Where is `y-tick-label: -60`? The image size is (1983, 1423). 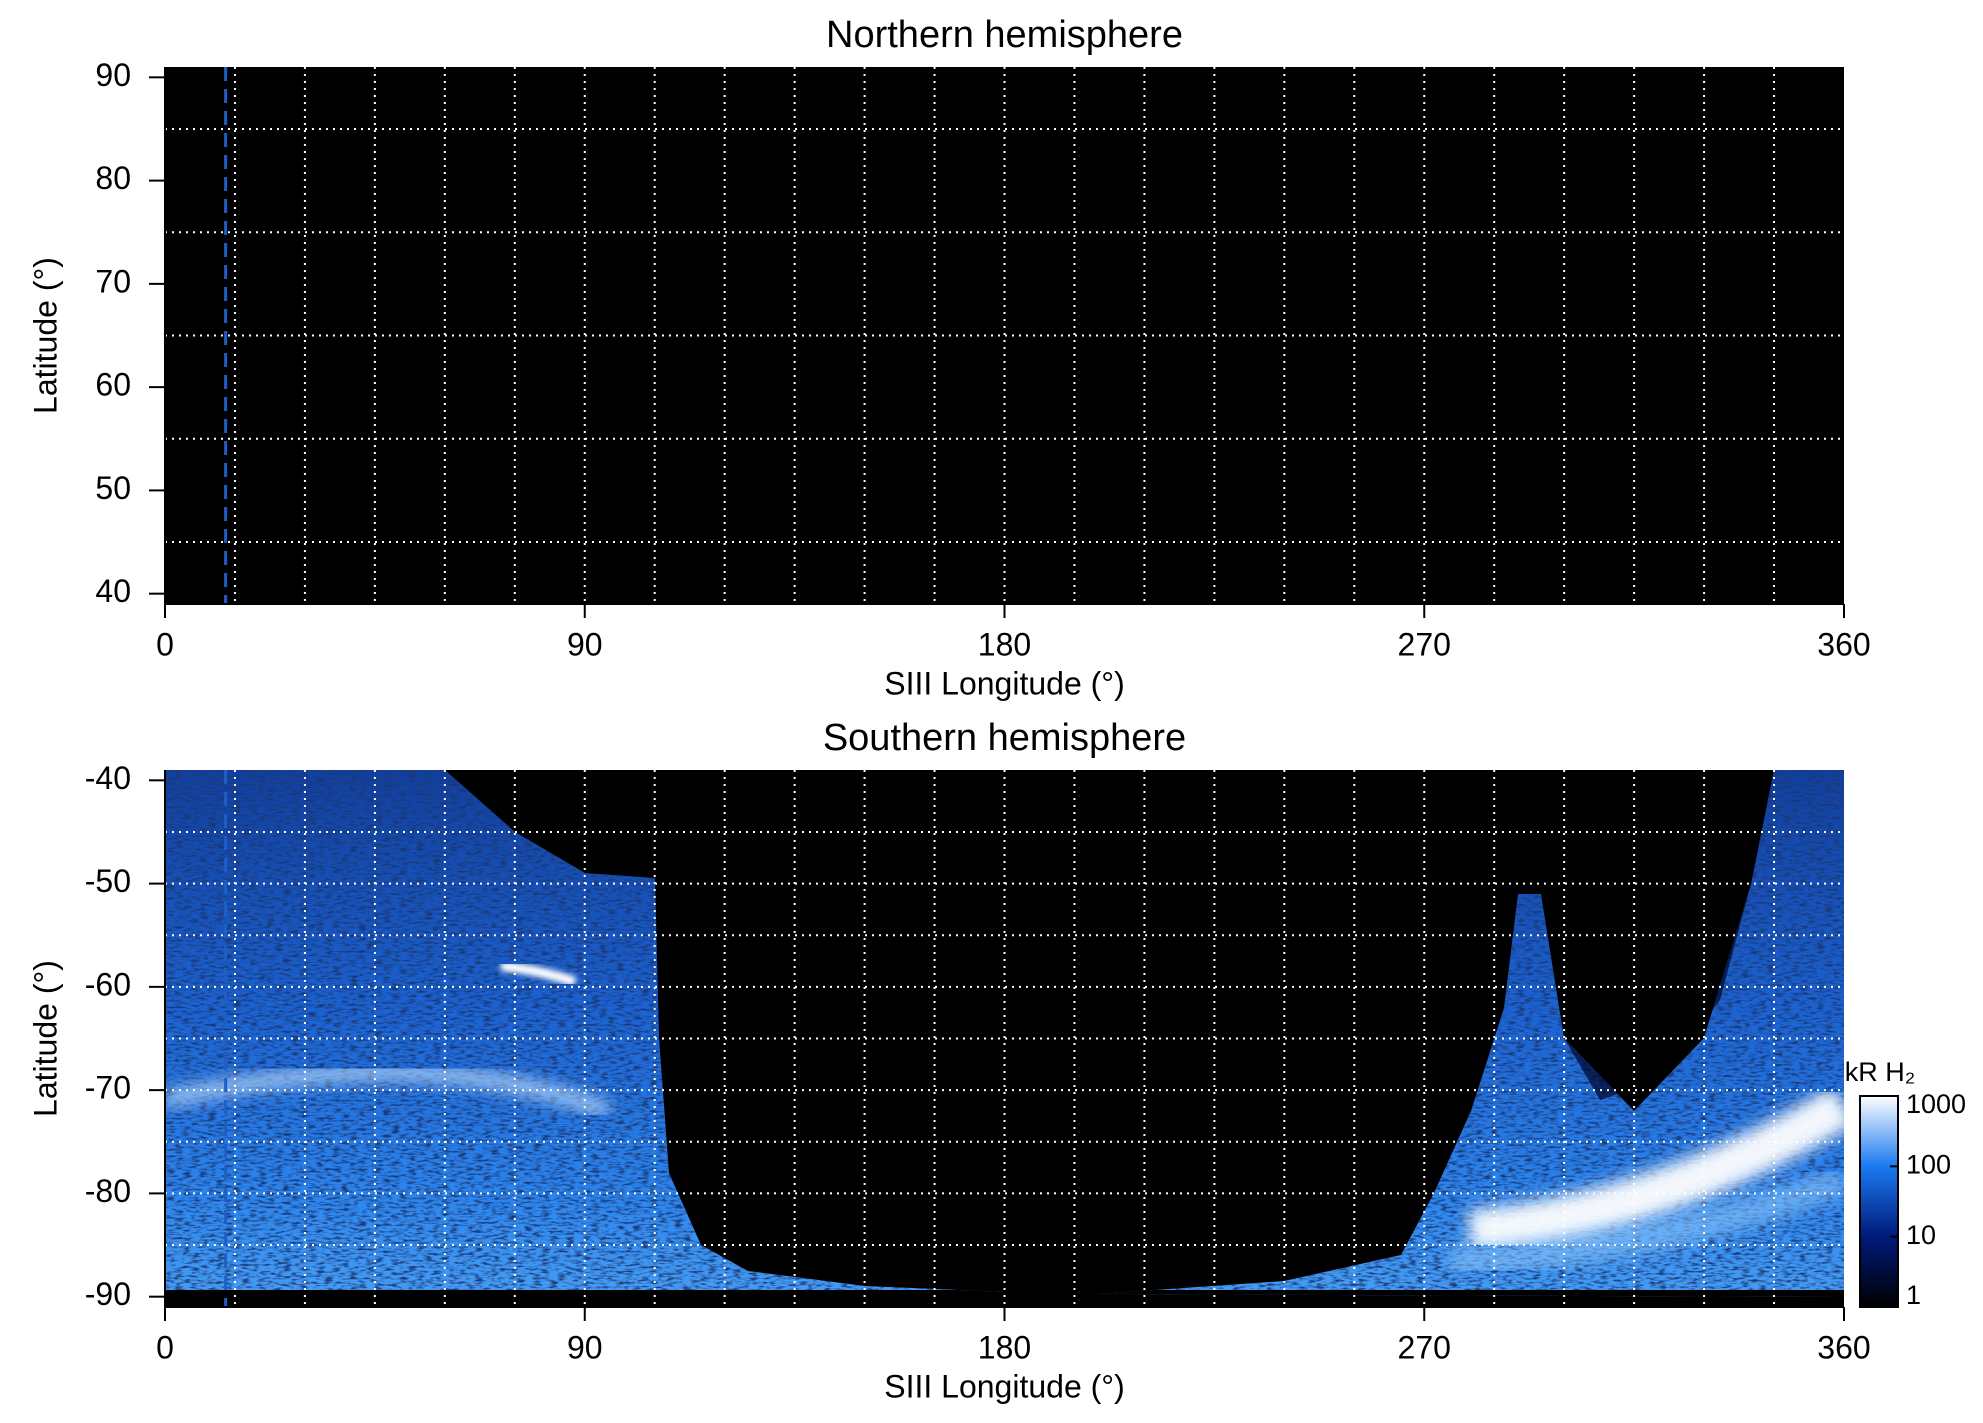
y-tick-label: -60 is located at coordinates (108, 984).